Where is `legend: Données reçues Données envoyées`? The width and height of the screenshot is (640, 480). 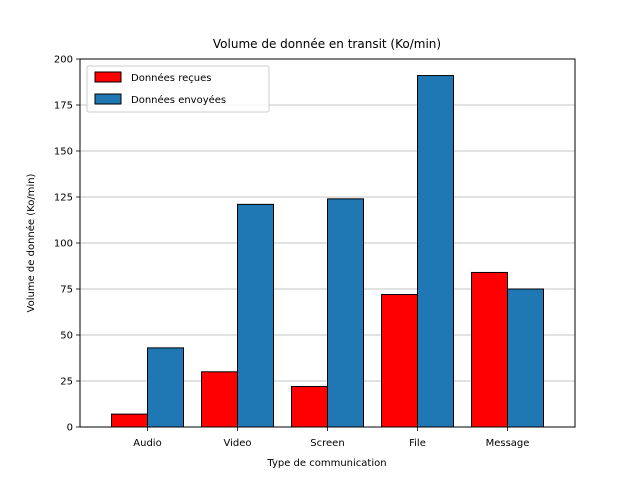 legend: Données reçues Données envoyées is located at coordinates (178, 89).